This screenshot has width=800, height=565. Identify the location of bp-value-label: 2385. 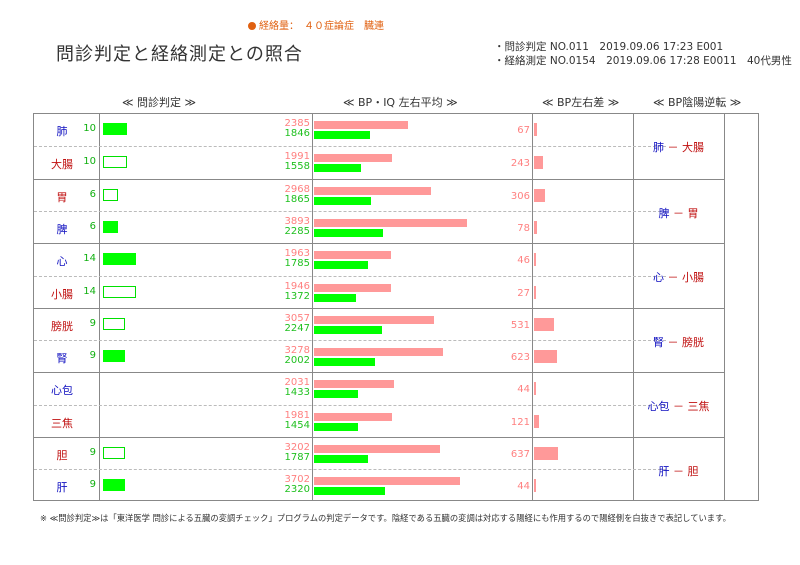
(297, 123).